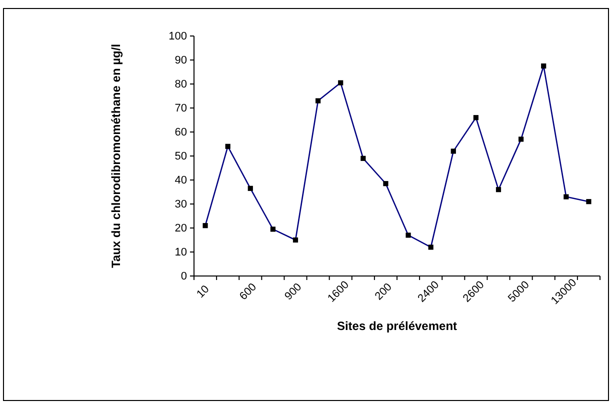 This screenshot has height=410, width=612. What do you see at coordinates (183, 276) in the screenshot?
I see `y-tick-label: 0` at bounding box center [183, 276].